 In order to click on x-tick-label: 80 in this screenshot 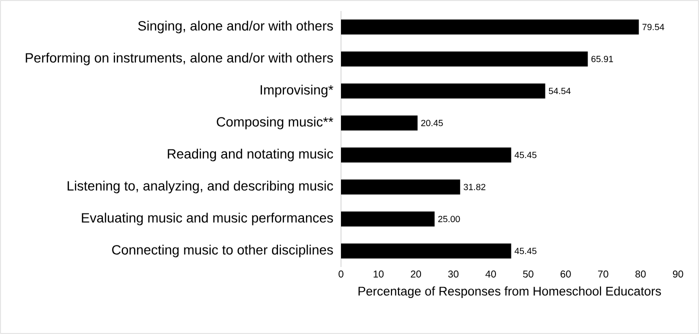, I will do `click(640, 274)`.